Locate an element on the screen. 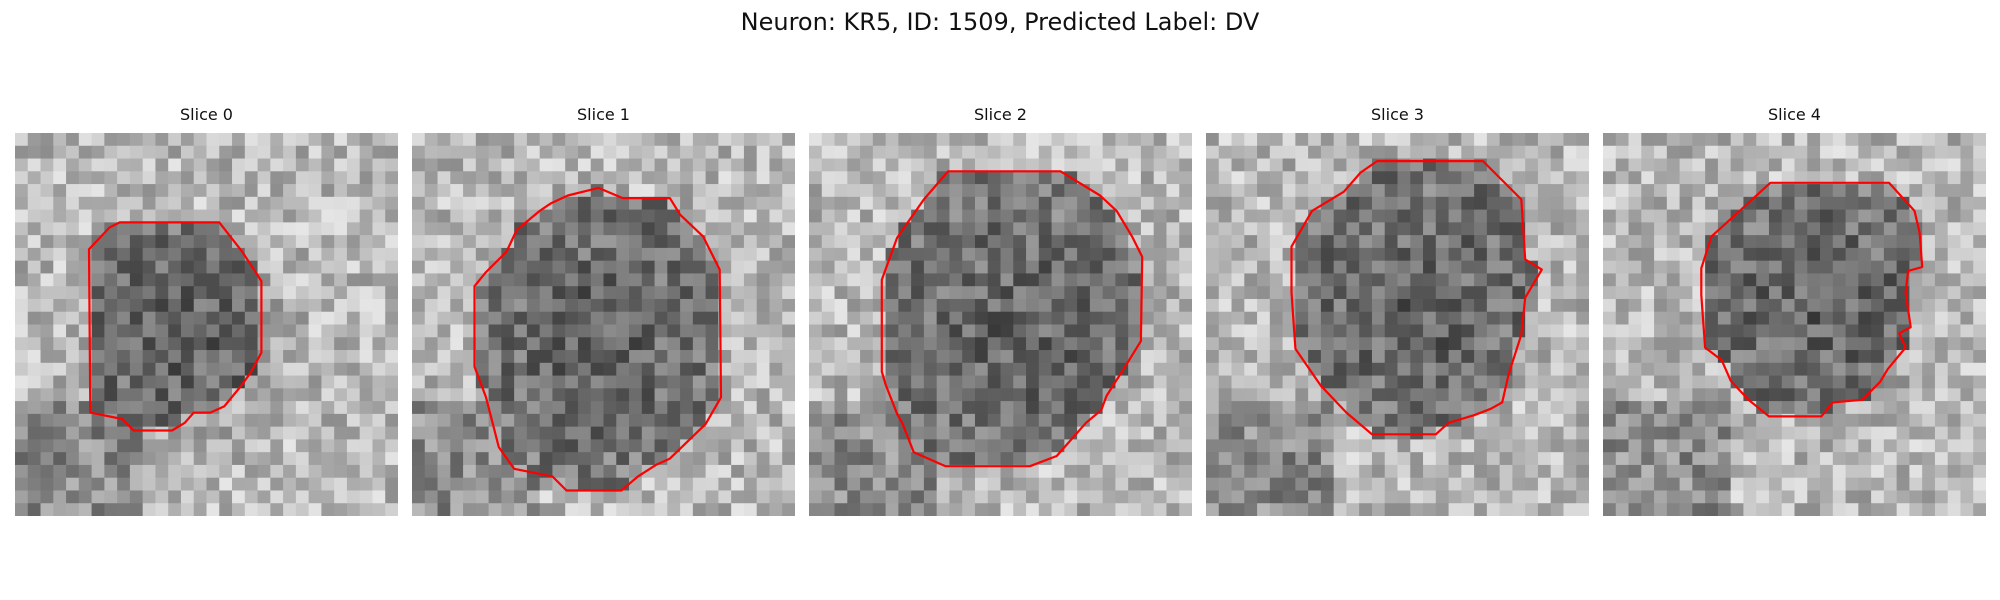  slice-title: Slice 0 is located at coordinates (206, 114).